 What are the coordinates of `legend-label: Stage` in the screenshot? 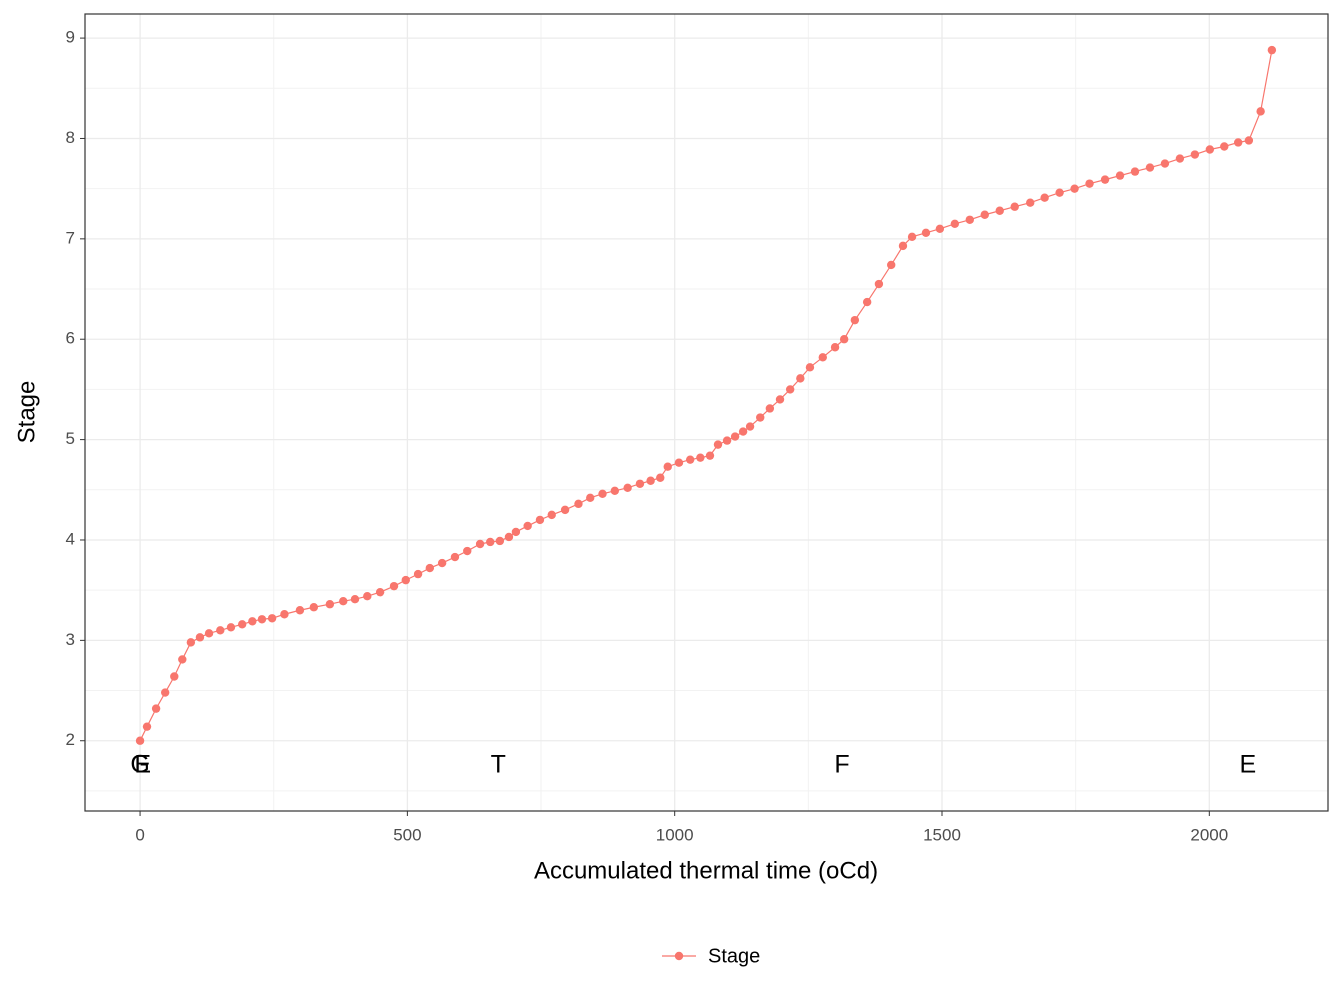 It's located at (734, 956).